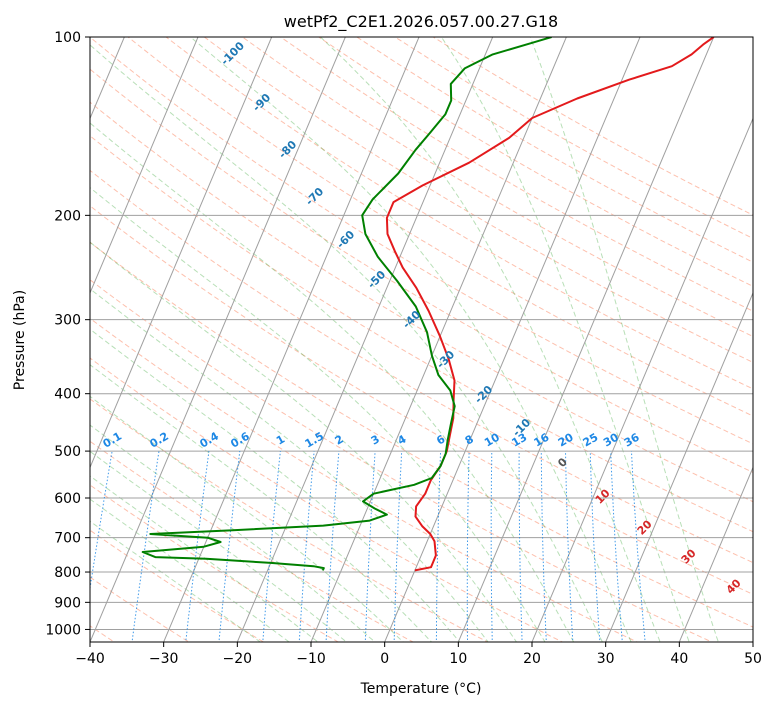  What do you see at coordinates (67, 216) in the screenshot?
I see `y-tick-label: 200` at bounding box center [67, 216].